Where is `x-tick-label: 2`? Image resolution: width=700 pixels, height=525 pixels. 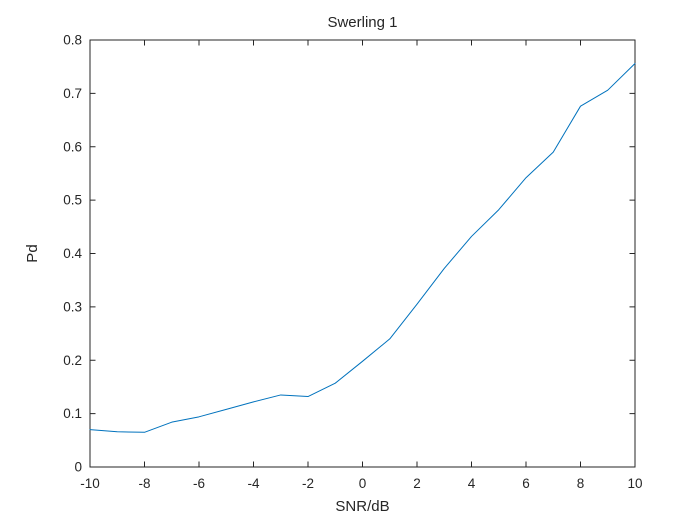 x-tick-label: 2 is located at coordinates (417, 483).